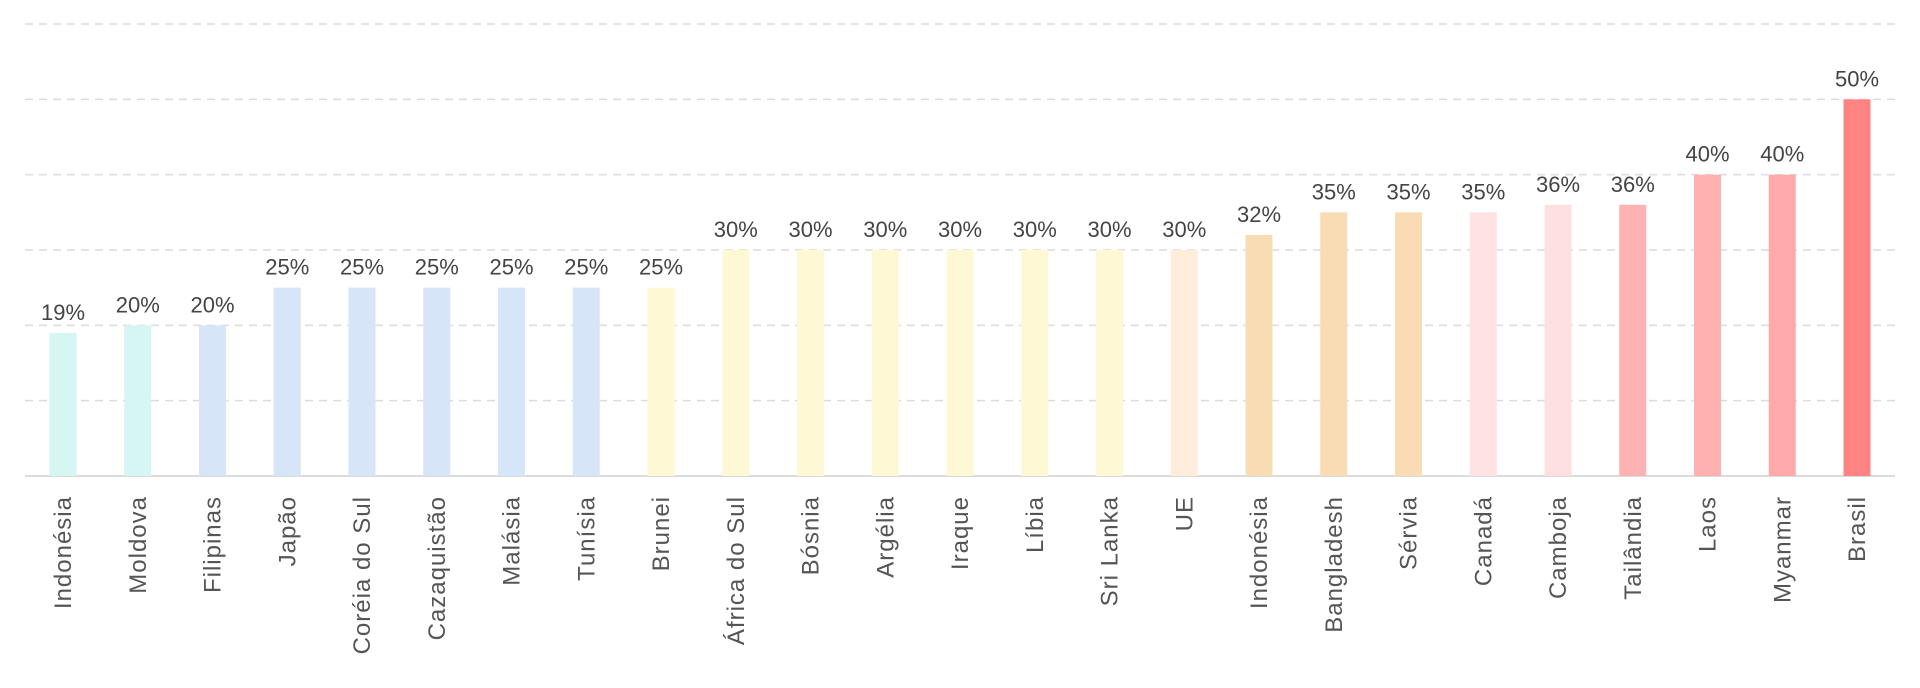 This screenshot has height=688, width=1920. Describe the element at coordinates (1707, 154) in the screenshot. I see `value-label-23: 40%` at that location.